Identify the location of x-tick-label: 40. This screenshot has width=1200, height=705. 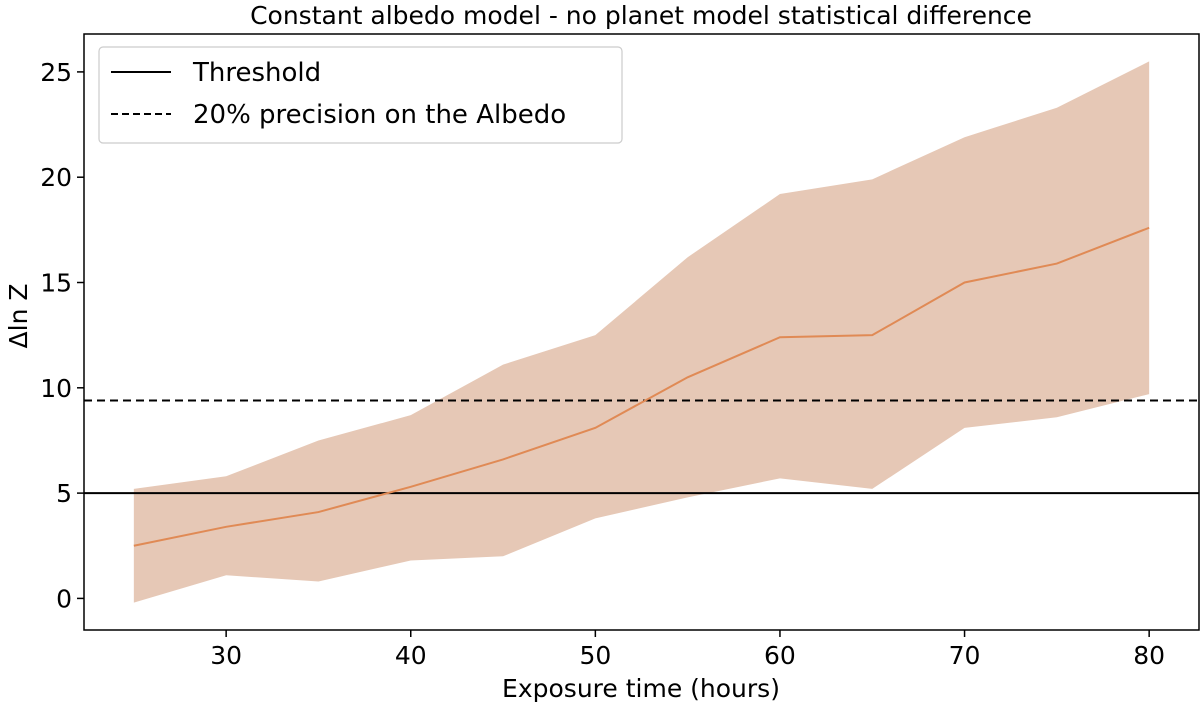
(411, 655).